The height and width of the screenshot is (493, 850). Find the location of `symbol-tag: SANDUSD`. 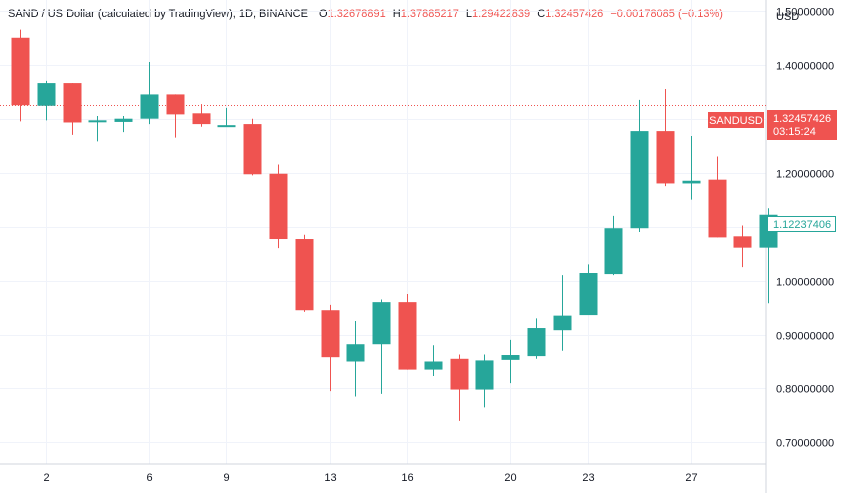

symbol-tag: SANDUSD is located at coordinates (736, 121).